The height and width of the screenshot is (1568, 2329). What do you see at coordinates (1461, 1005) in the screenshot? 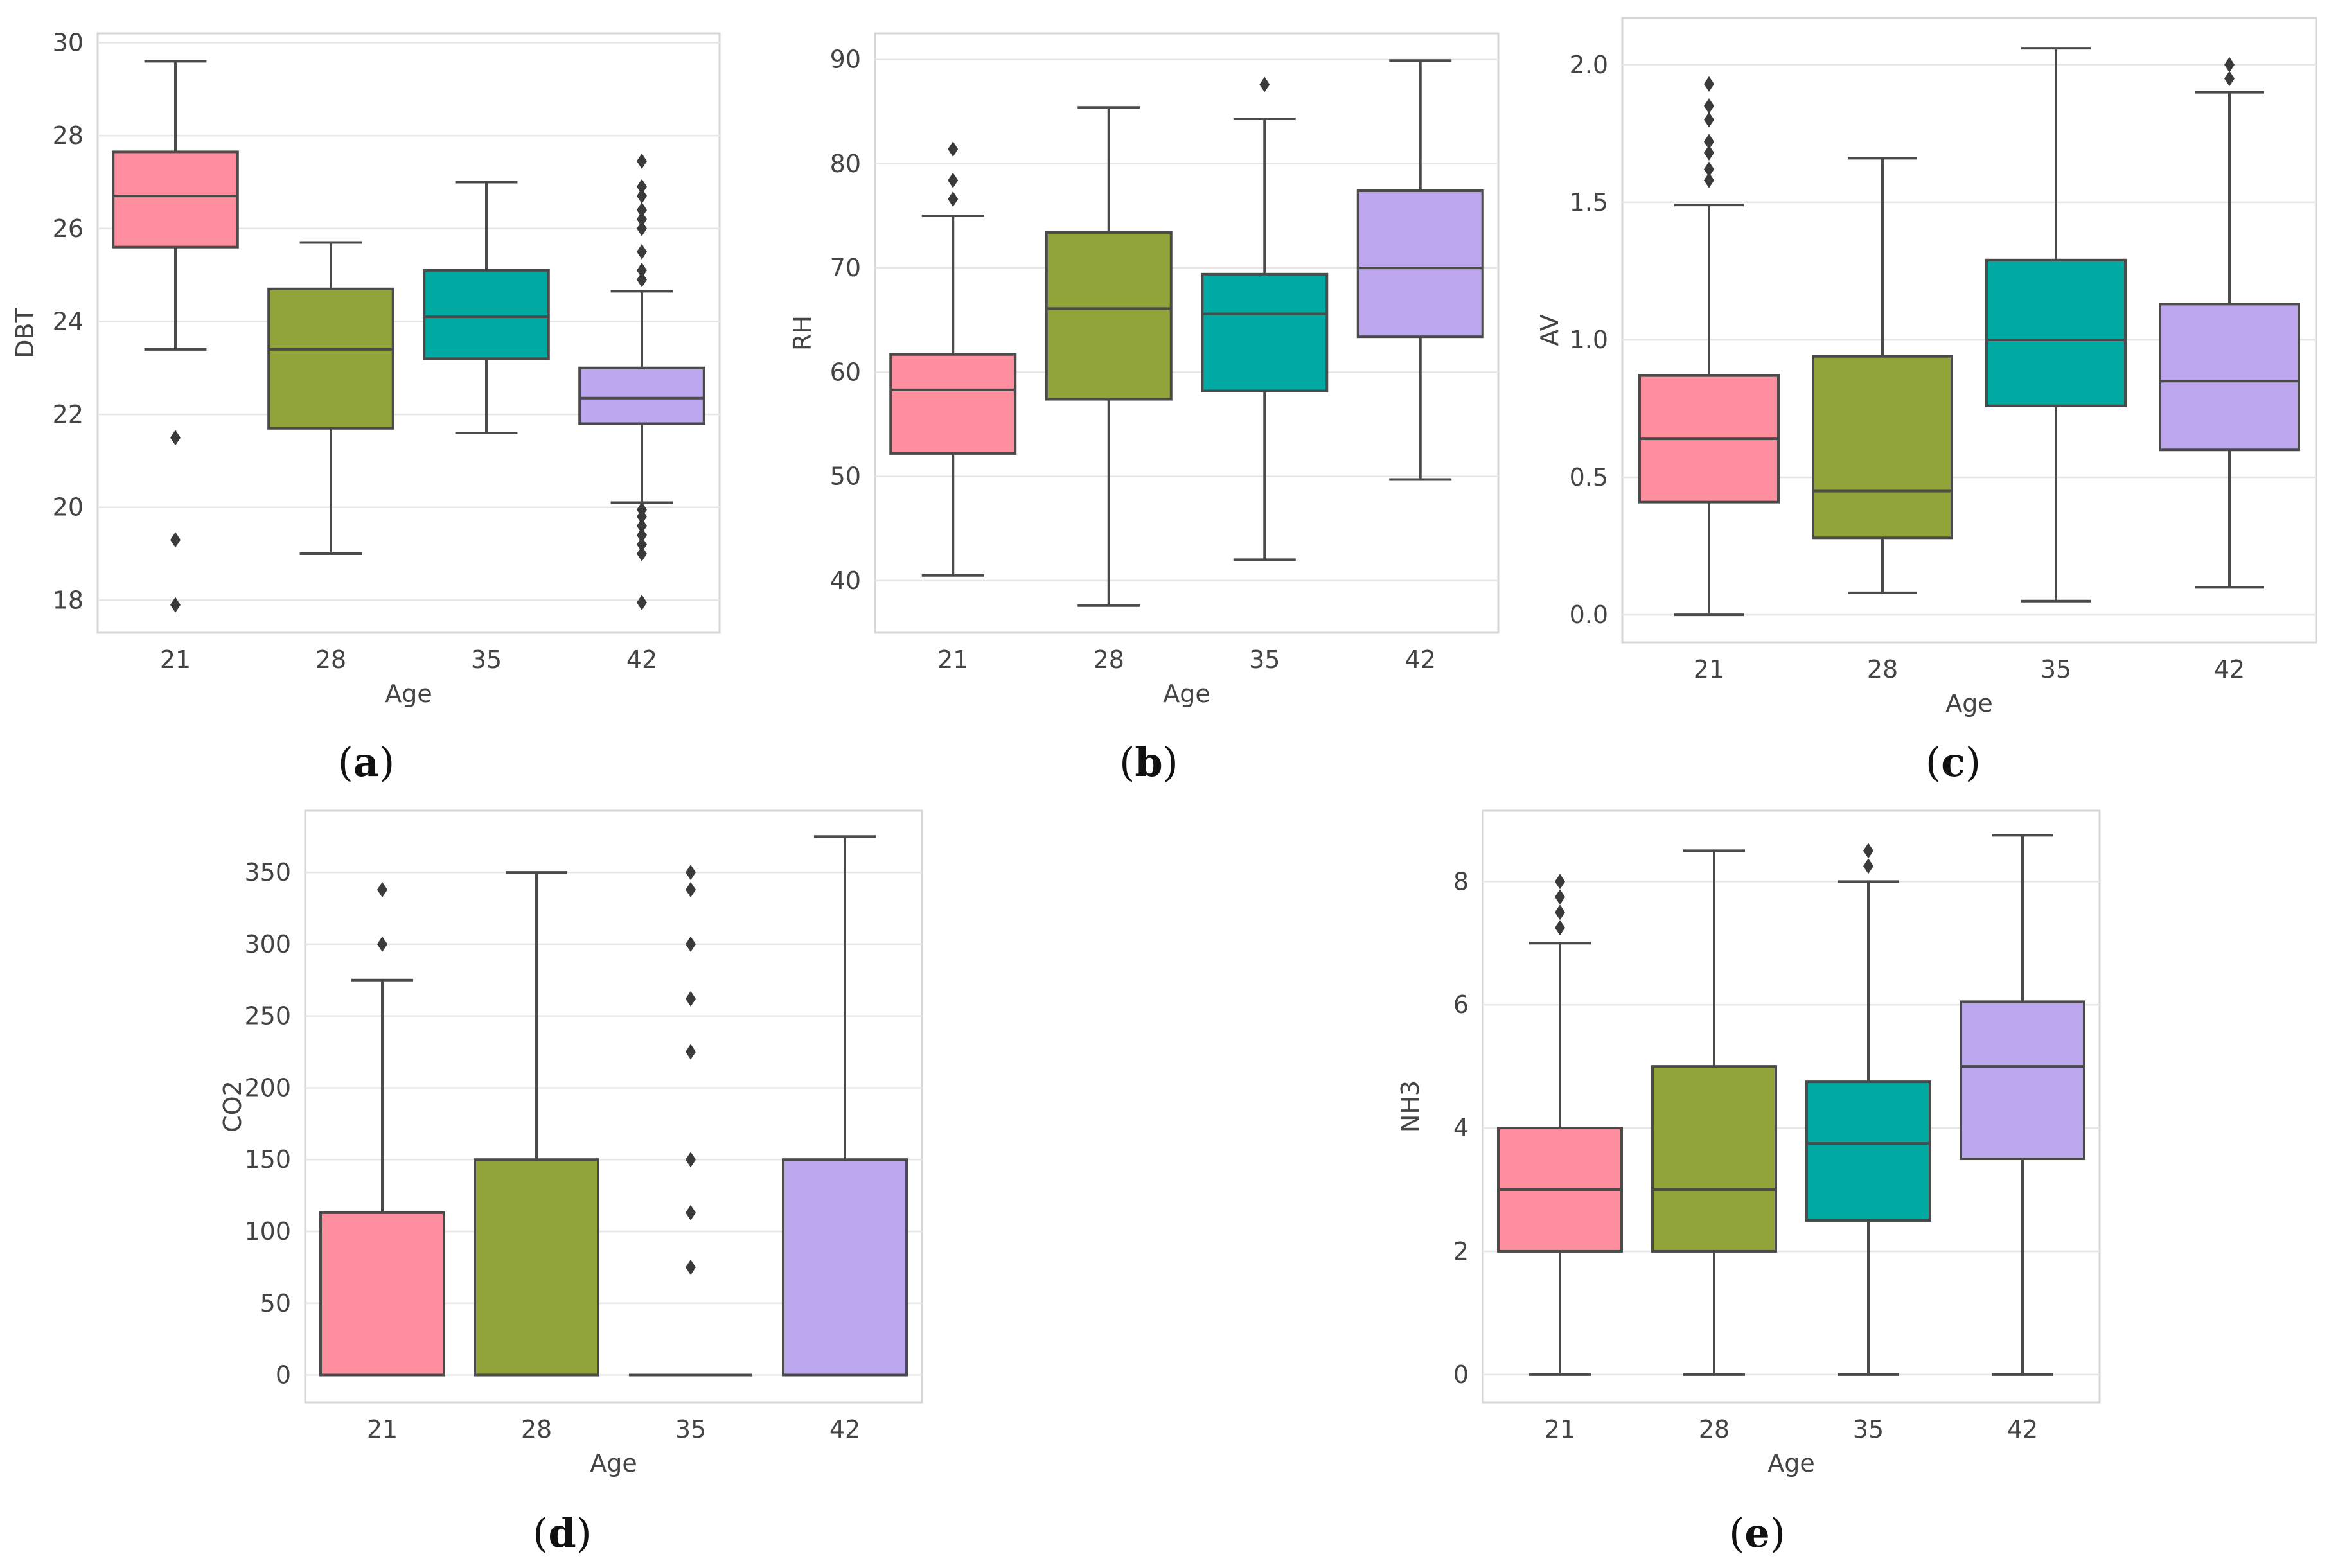
I see `y-tick-label: 6` at bounding box center [1461, 1005].